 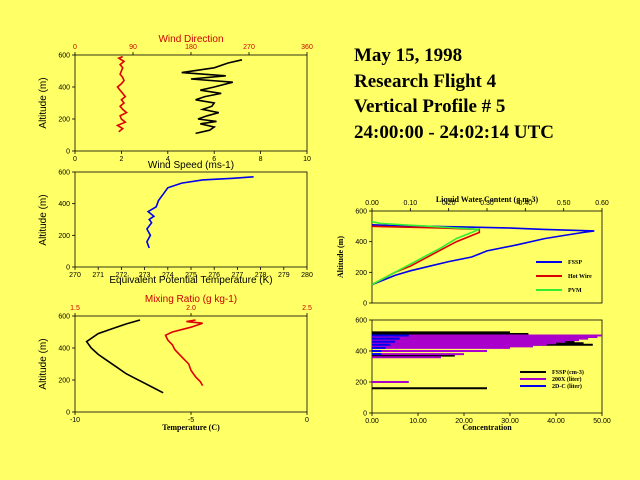 I want to click on wind-xlabel: Wind Speed (ms-1), so click(x=191, y=165).